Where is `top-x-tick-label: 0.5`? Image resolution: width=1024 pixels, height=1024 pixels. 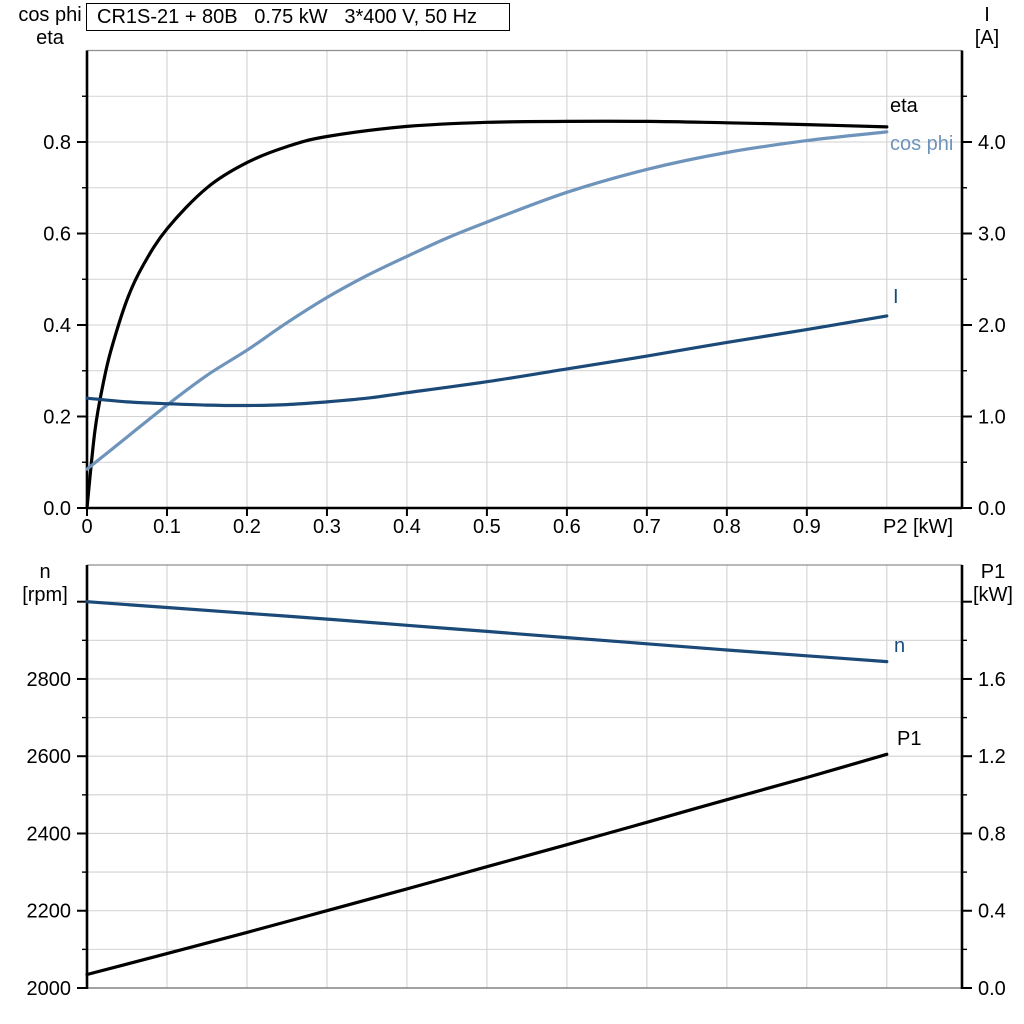 top-x-tick-label: 0.5 is located at coordinates (487, 527).